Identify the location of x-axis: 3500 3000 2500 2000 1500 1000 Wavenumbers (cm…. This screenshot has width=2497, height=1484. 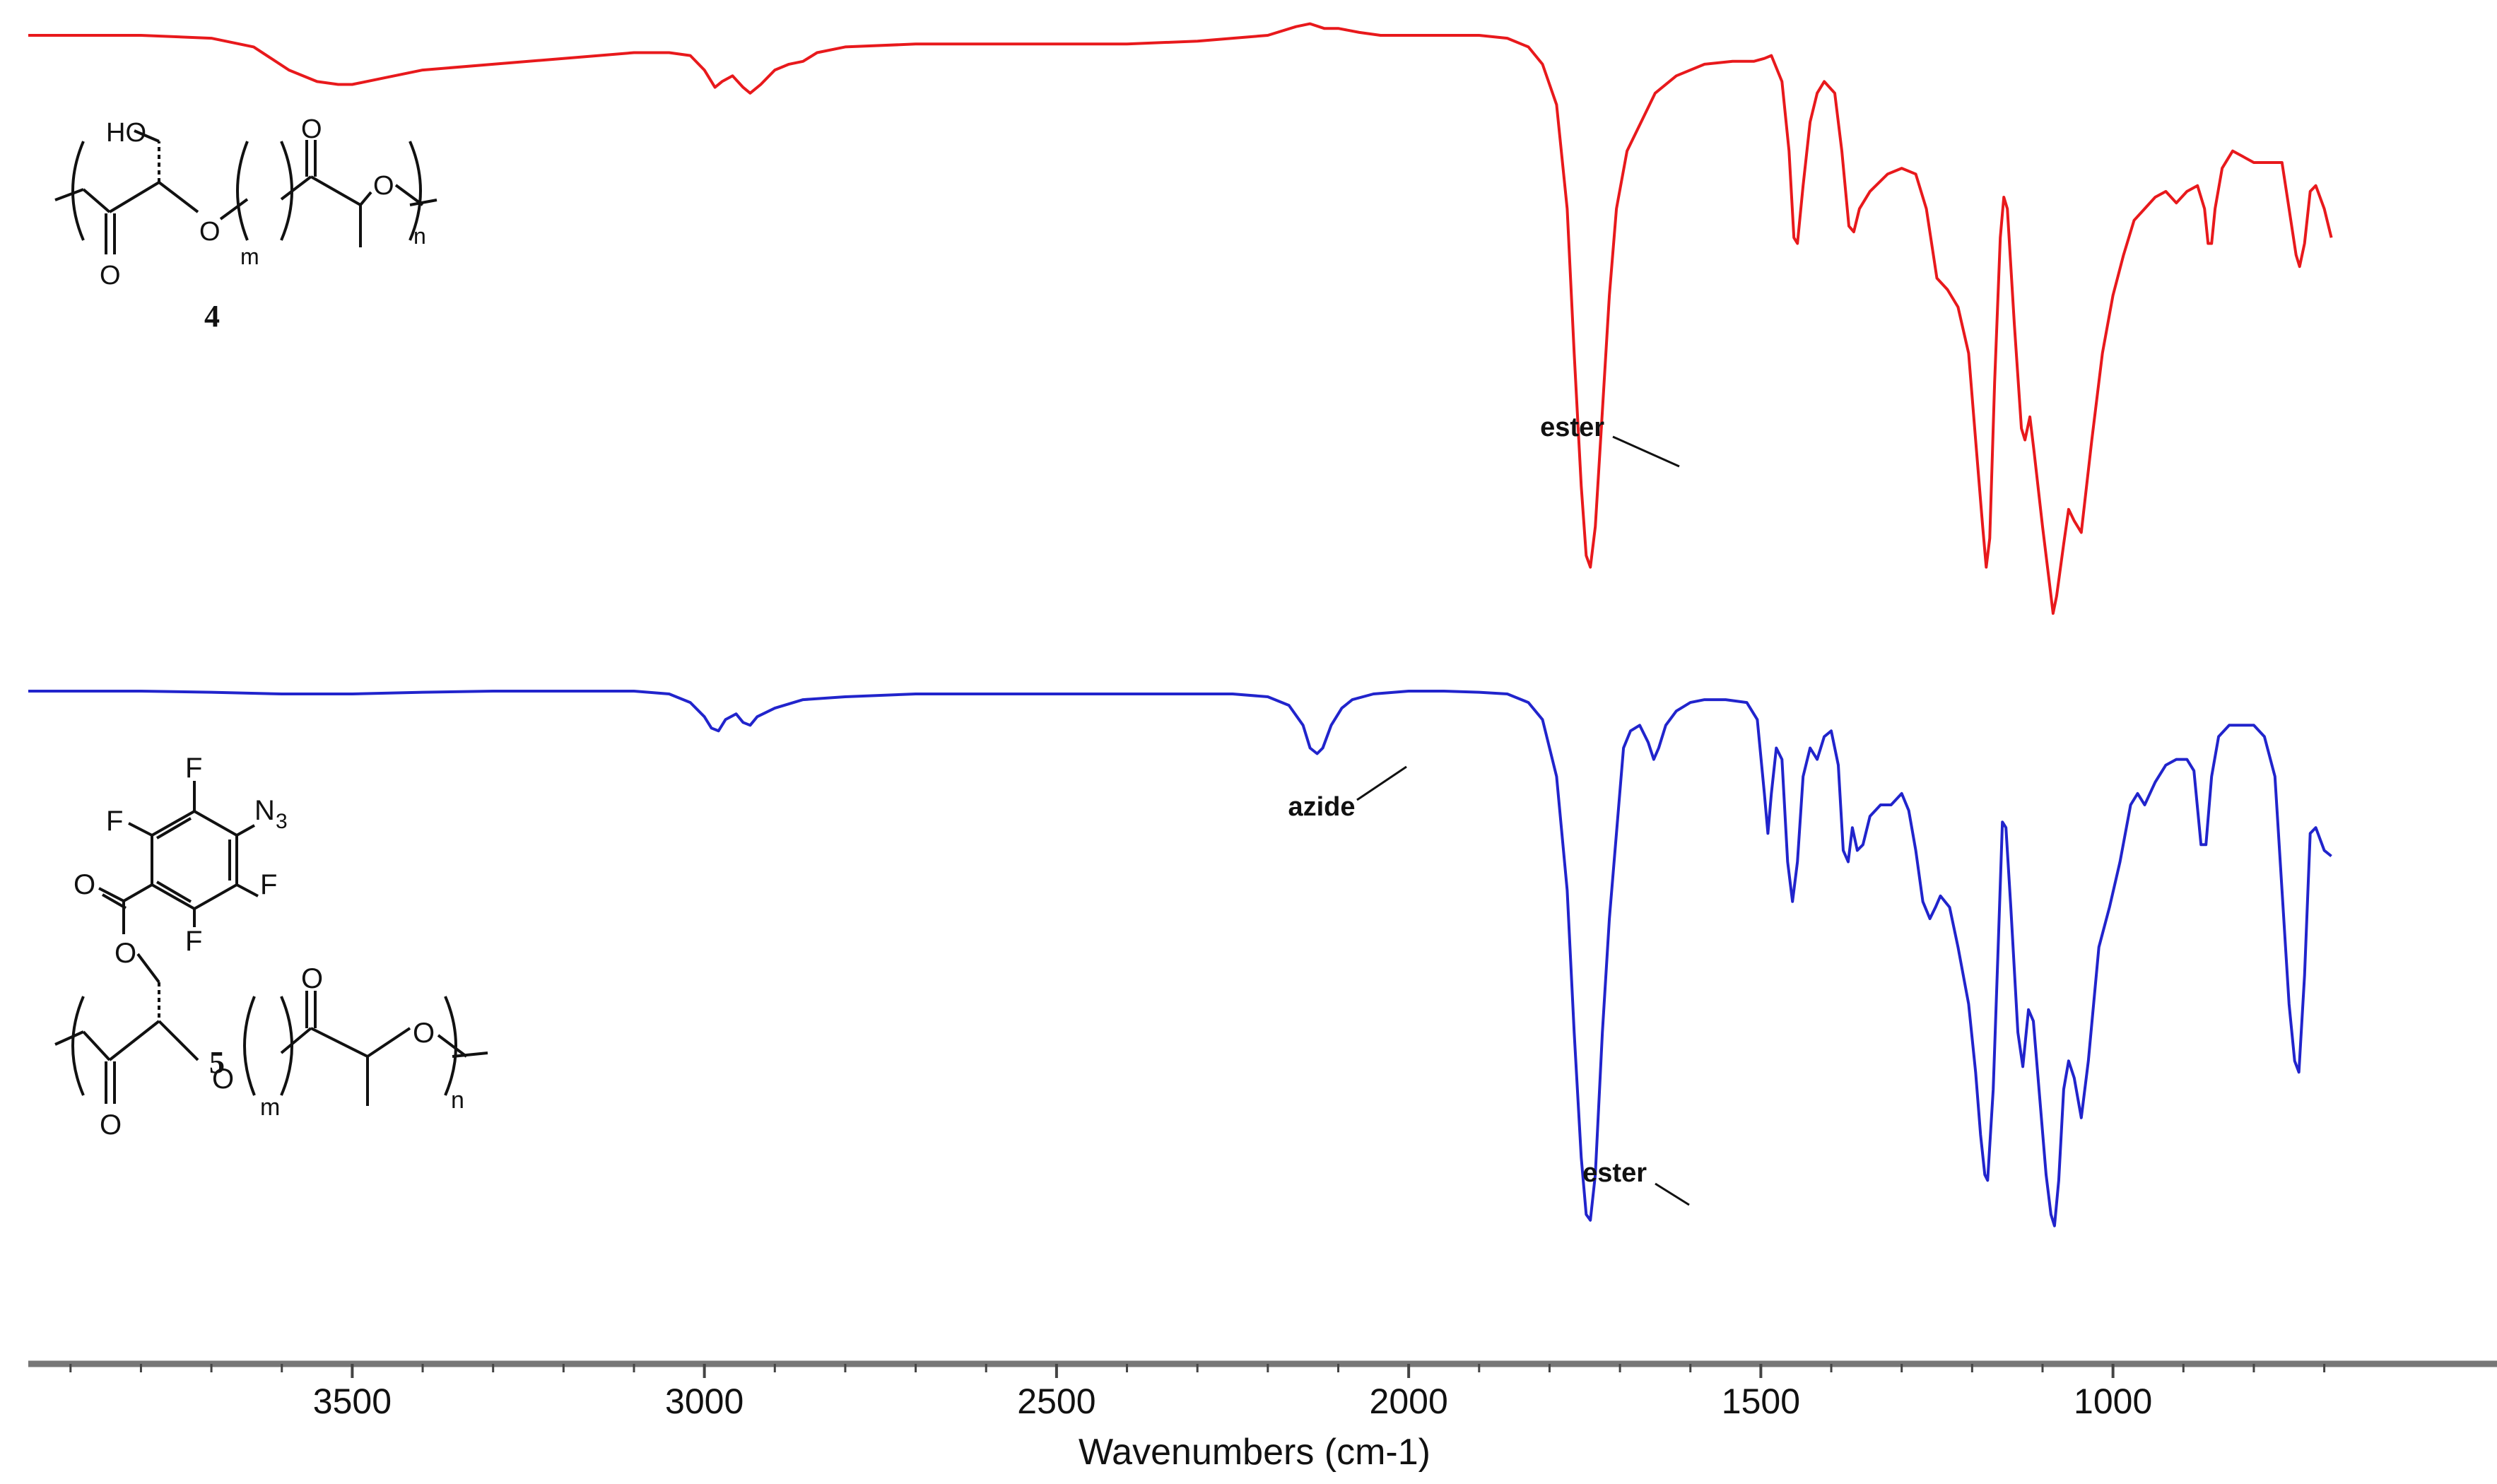
(1262, 1416).